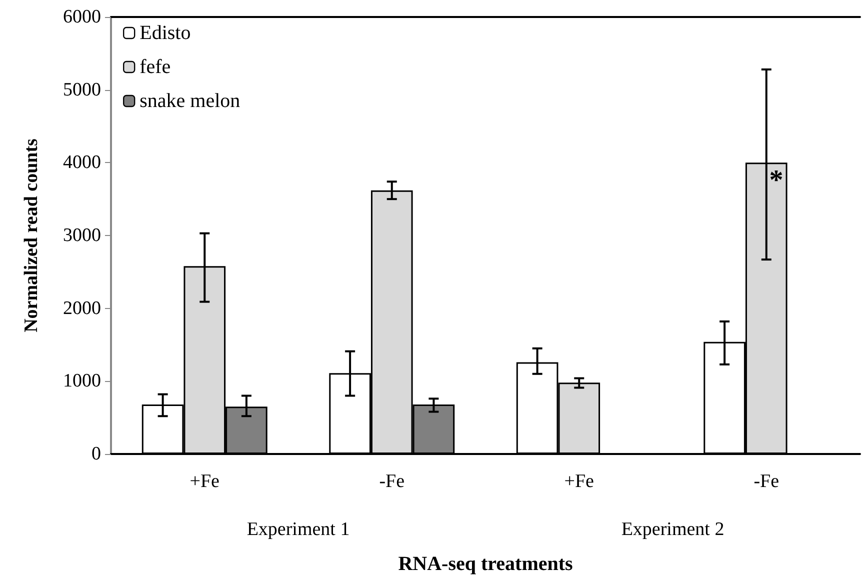 This screenshot has height=579, width=862. Describe the element at coordinates (776, 180) in the screenshot. I see `data-label: *` at that location.